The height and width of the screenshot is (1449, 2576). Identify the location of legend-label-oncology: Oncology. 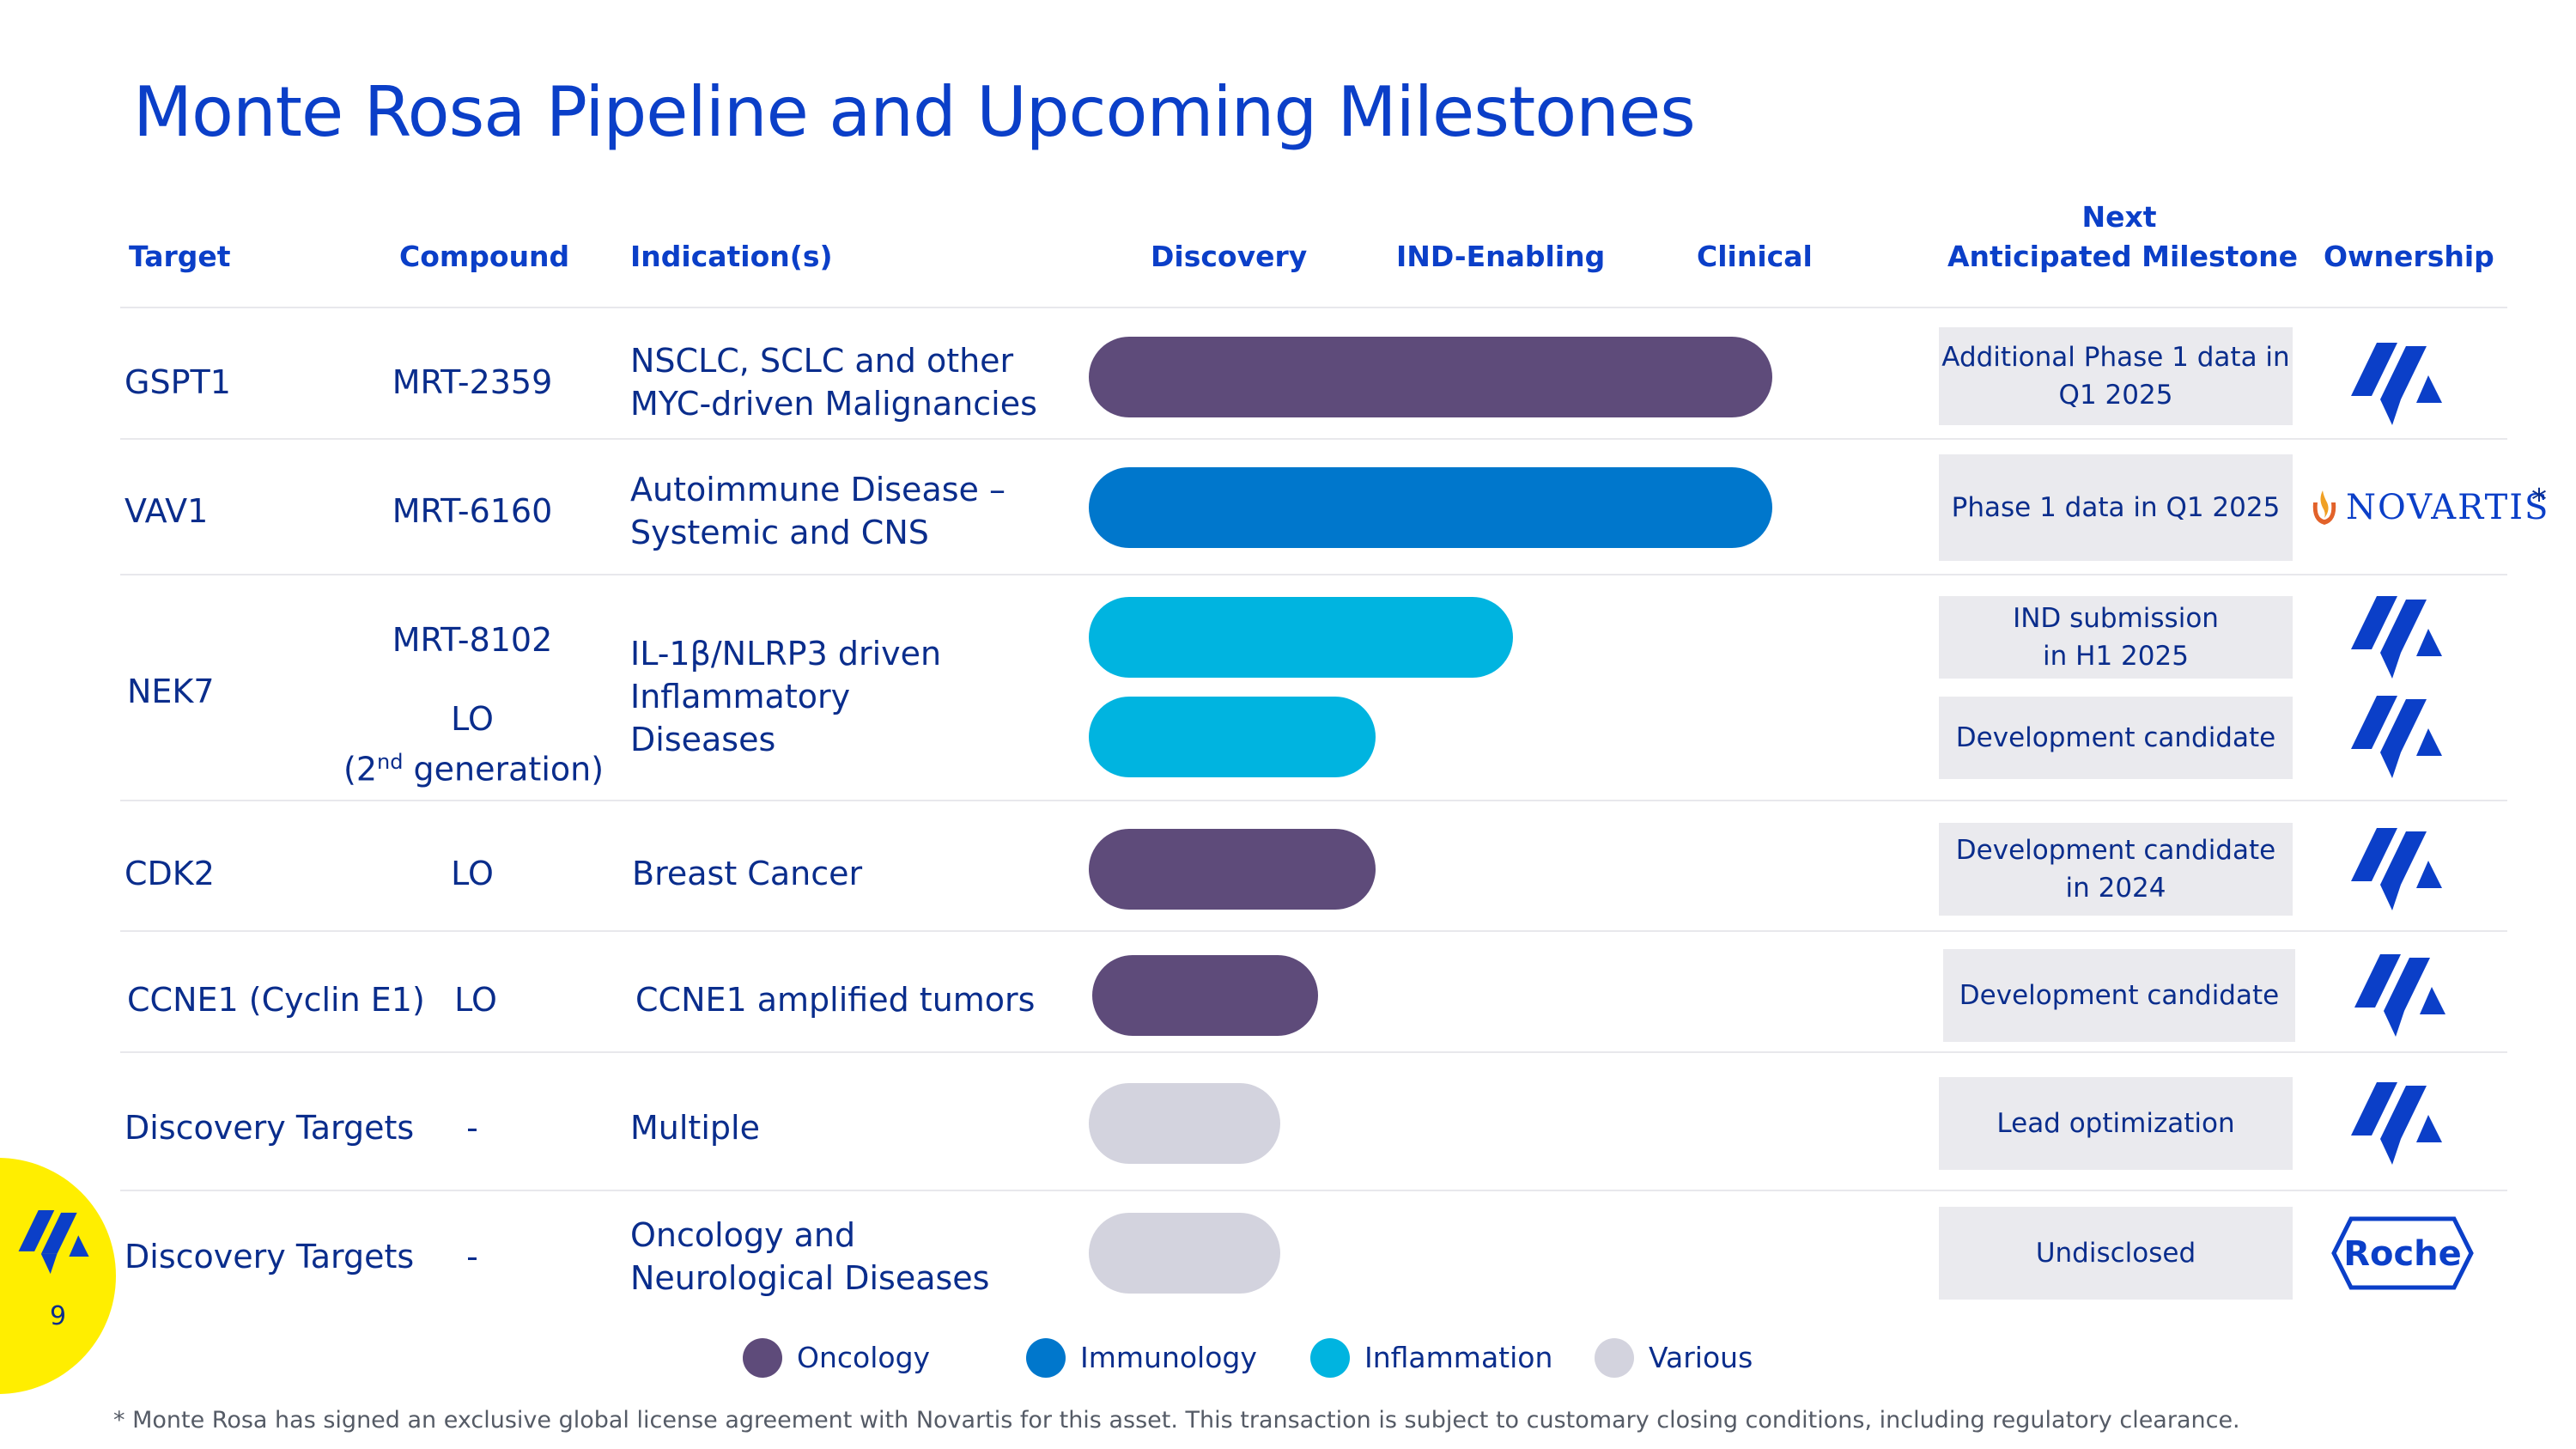
(864, 1357).